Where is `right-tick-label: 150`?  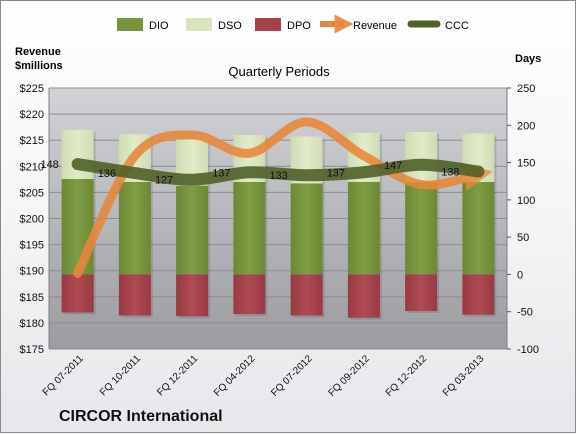 right-tick-label: 150 is located at coordinates (526, 164).